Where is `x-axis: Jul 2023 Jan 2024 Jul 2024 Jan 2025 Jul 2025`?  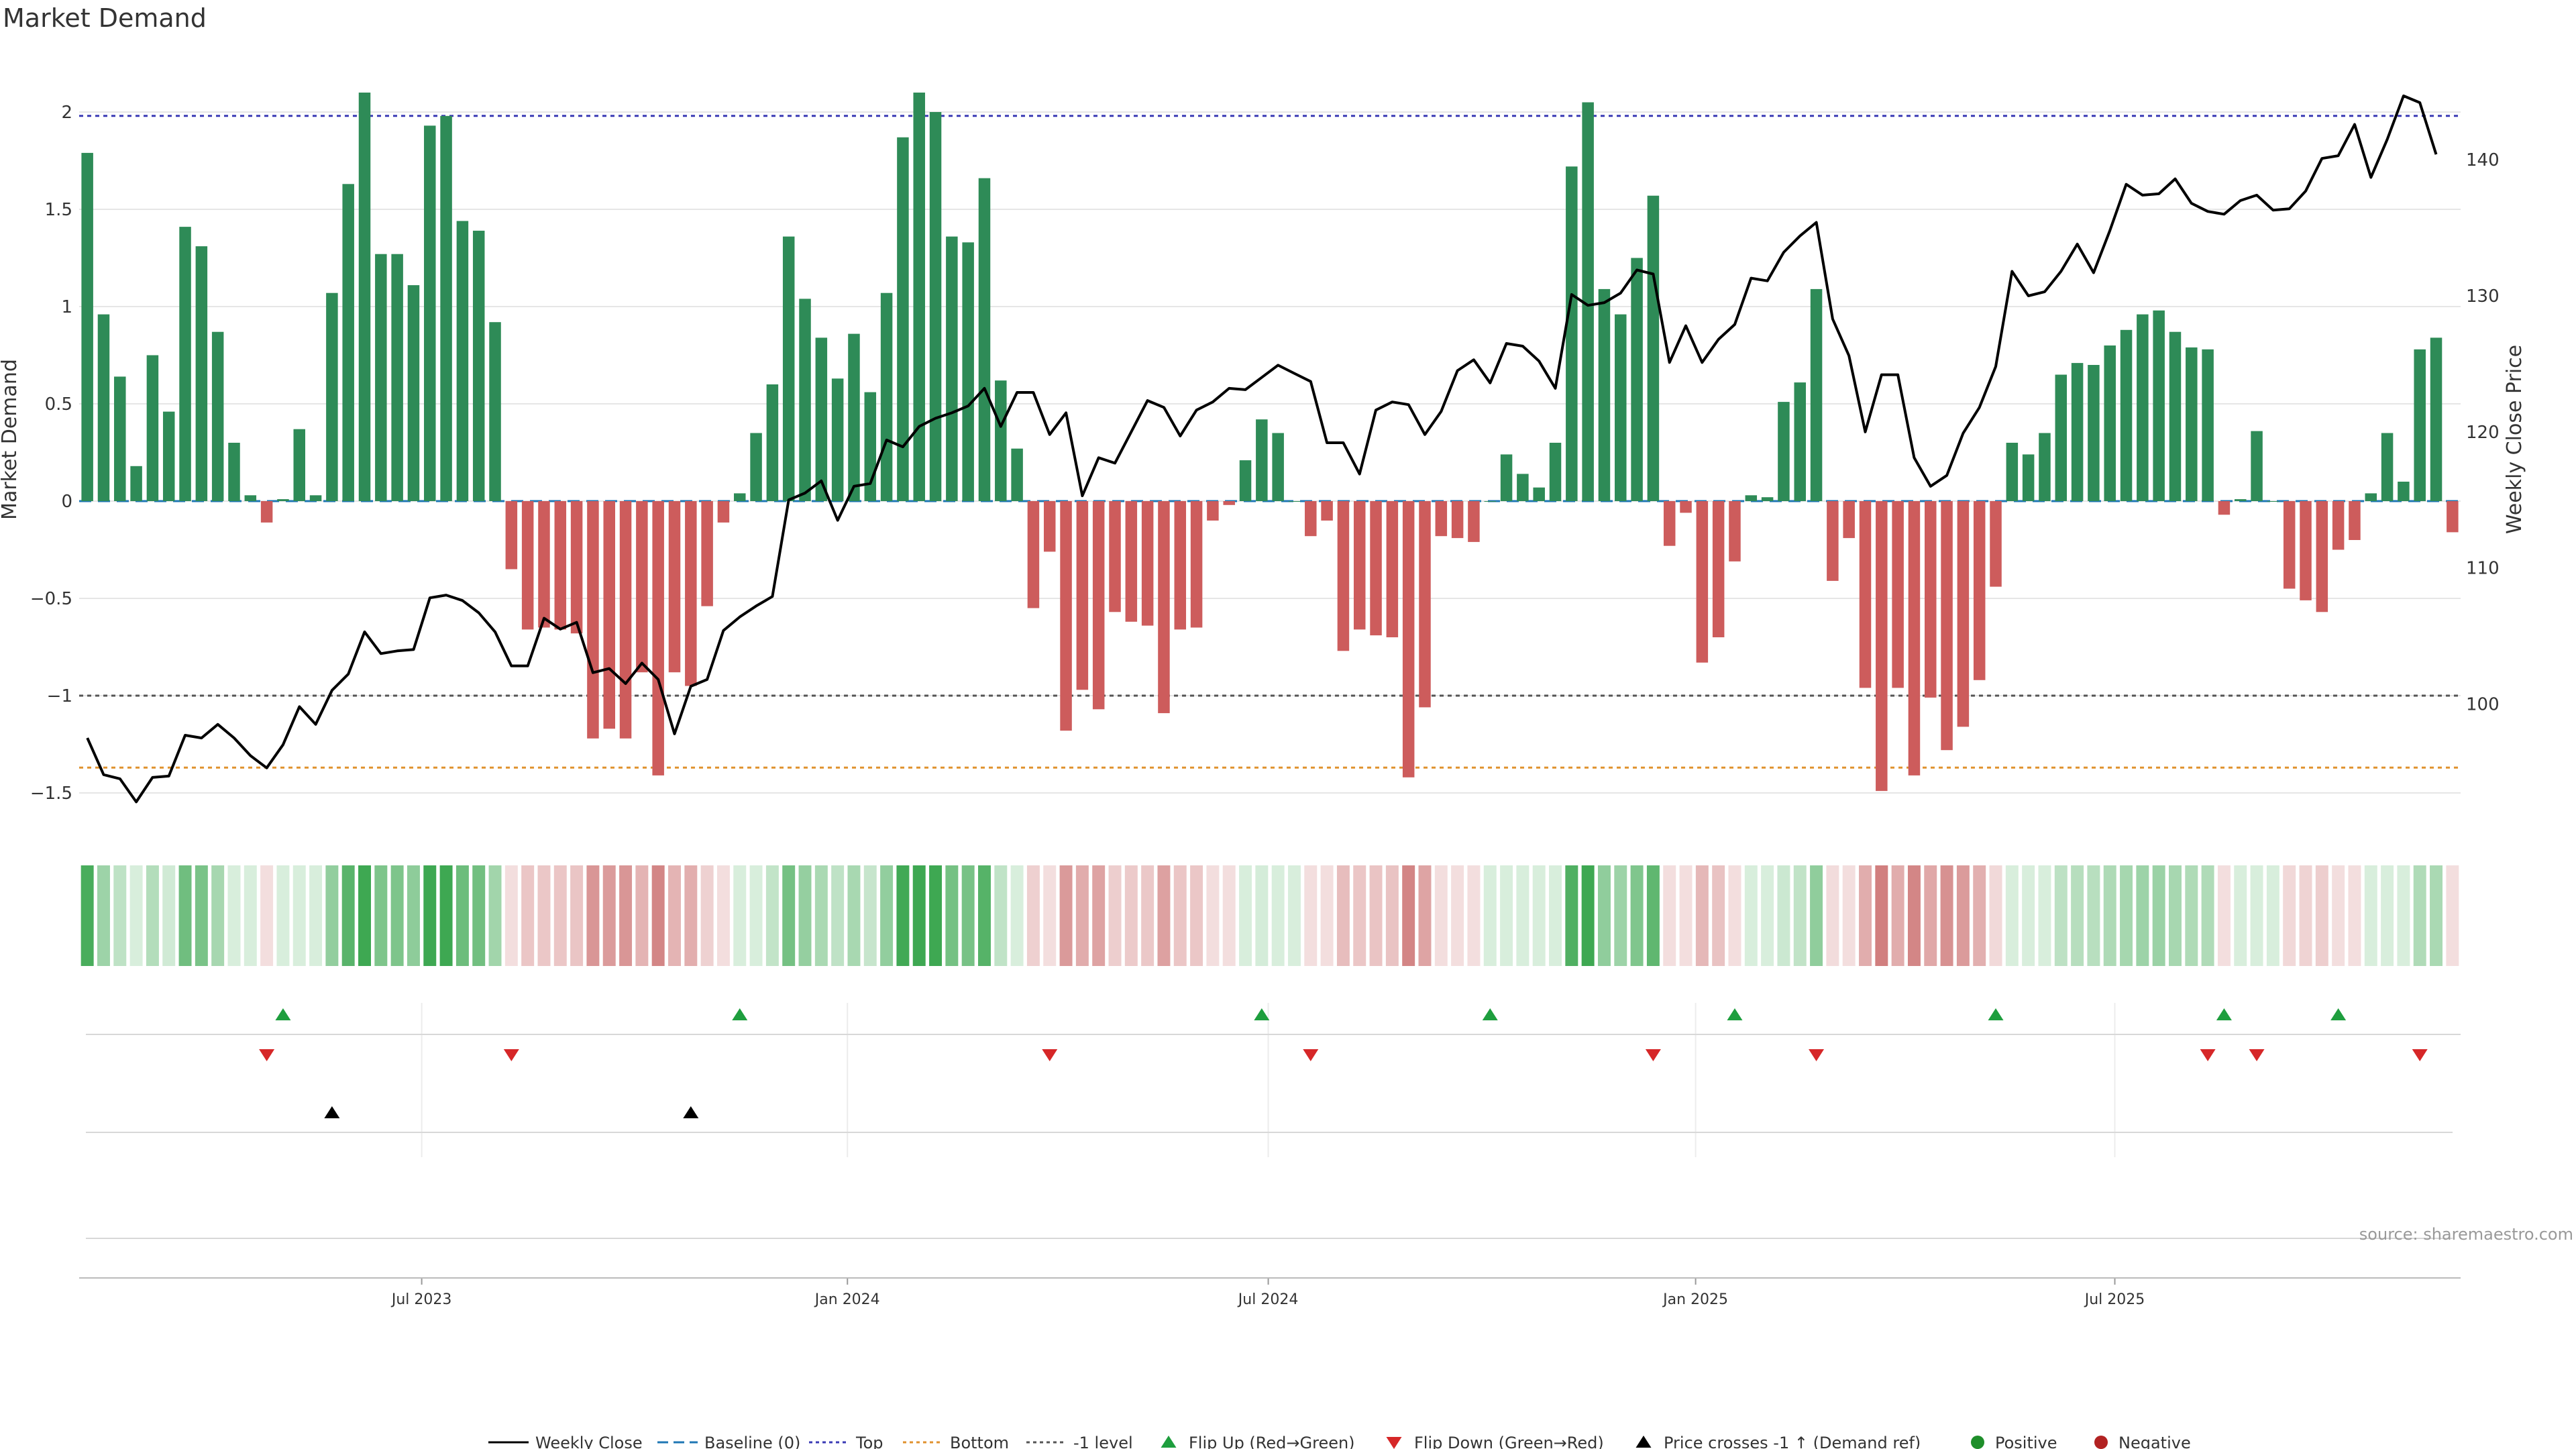
x-axis: Jul 2023 Jan 2024 Jul 2024 Jan 2025 Jul 2025 is located at coordinates (1270, 1292).